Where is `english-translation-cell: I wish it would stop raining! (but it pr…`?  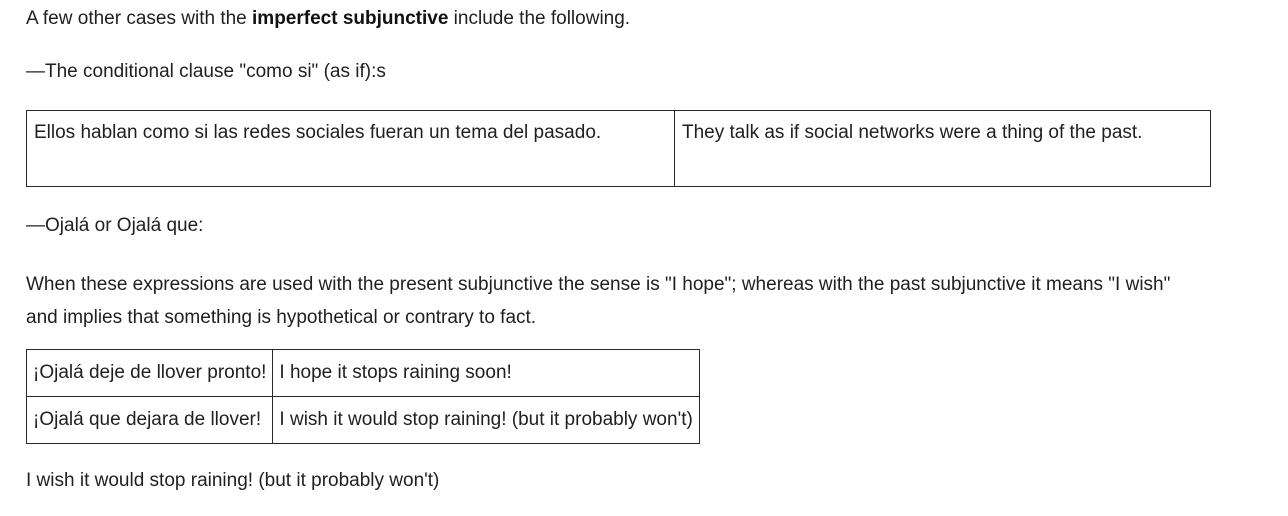
english-translation-cell: I wish it would stop raining! (but it pr… is located at coordinates (486, 420).